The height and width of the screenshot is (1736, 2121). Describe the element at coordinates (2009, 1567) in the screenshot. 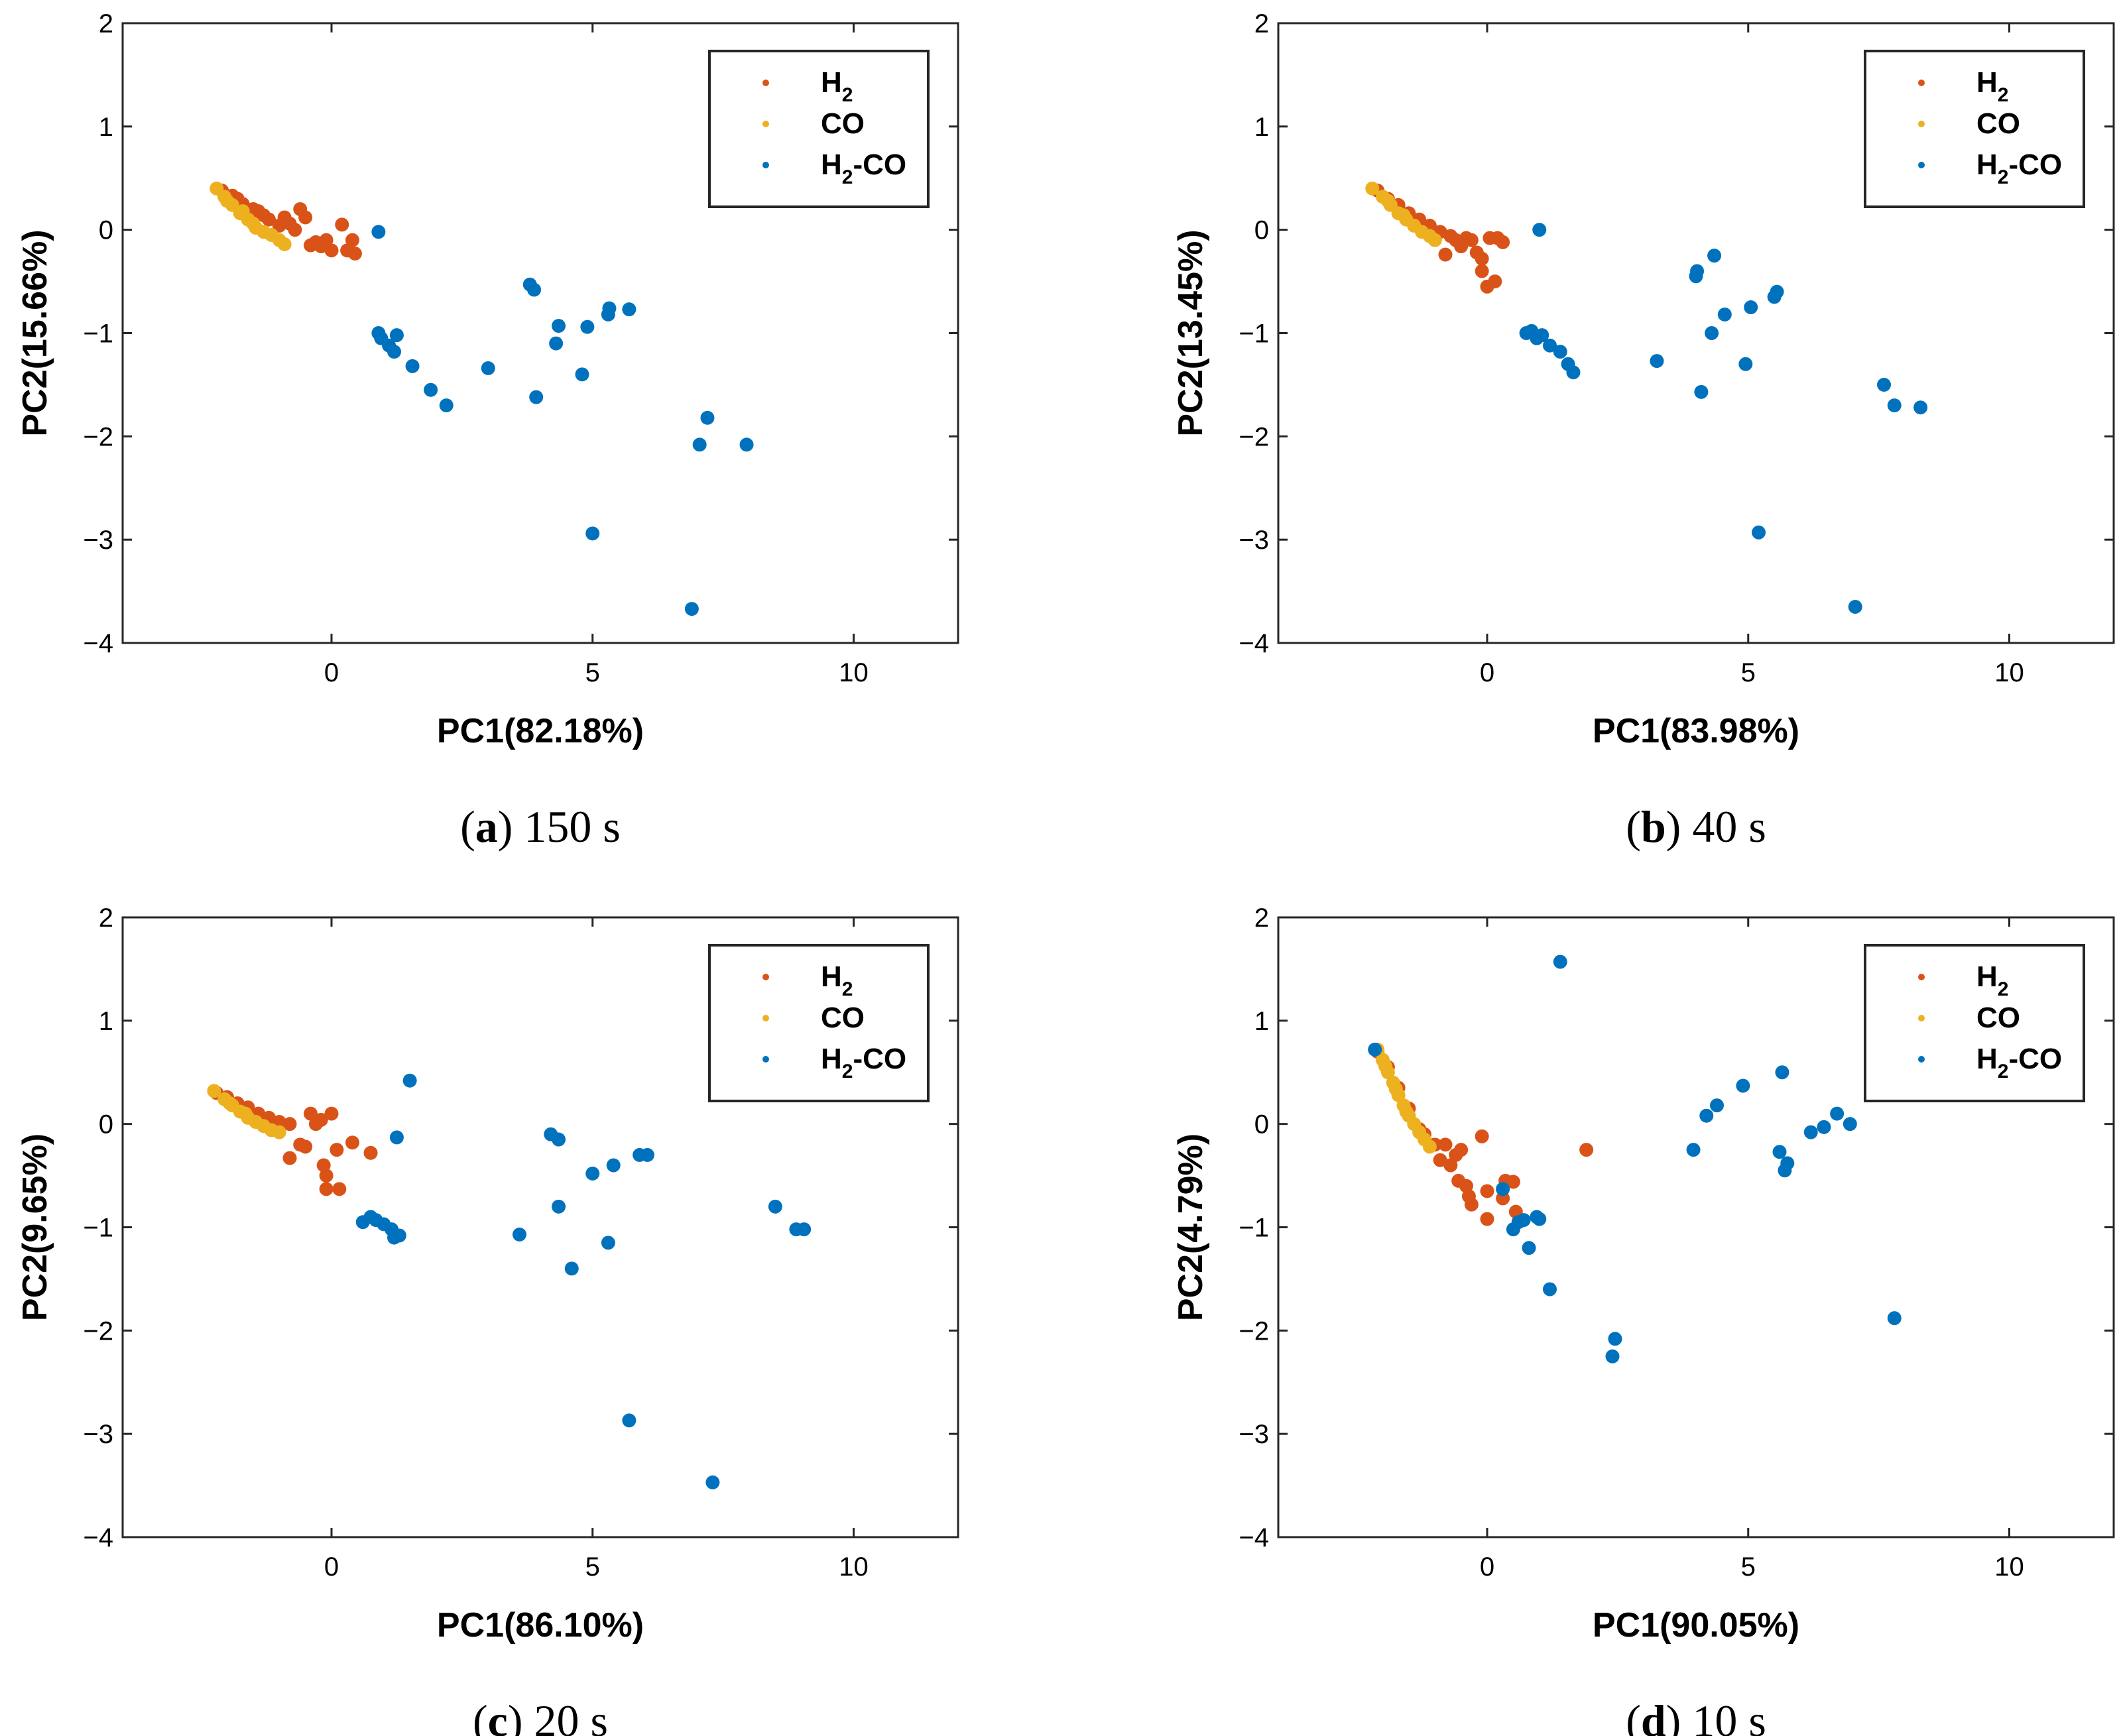

I see `x-tick-label: 10` at that location.